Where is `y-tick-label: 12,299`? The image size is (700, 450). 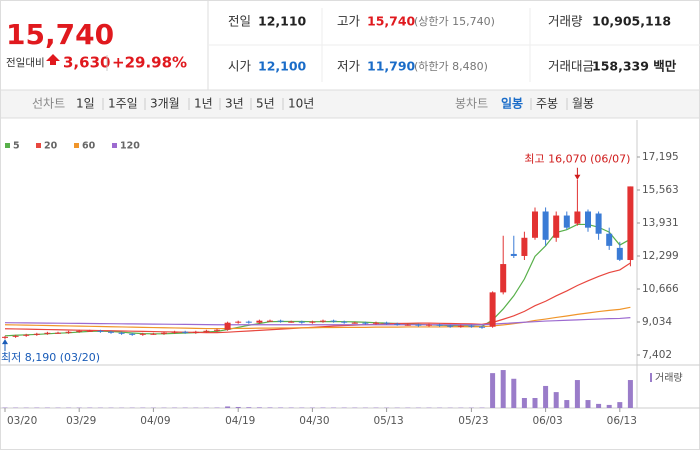 y-tick-label: 12,299 is located at coordinates (660, 256).